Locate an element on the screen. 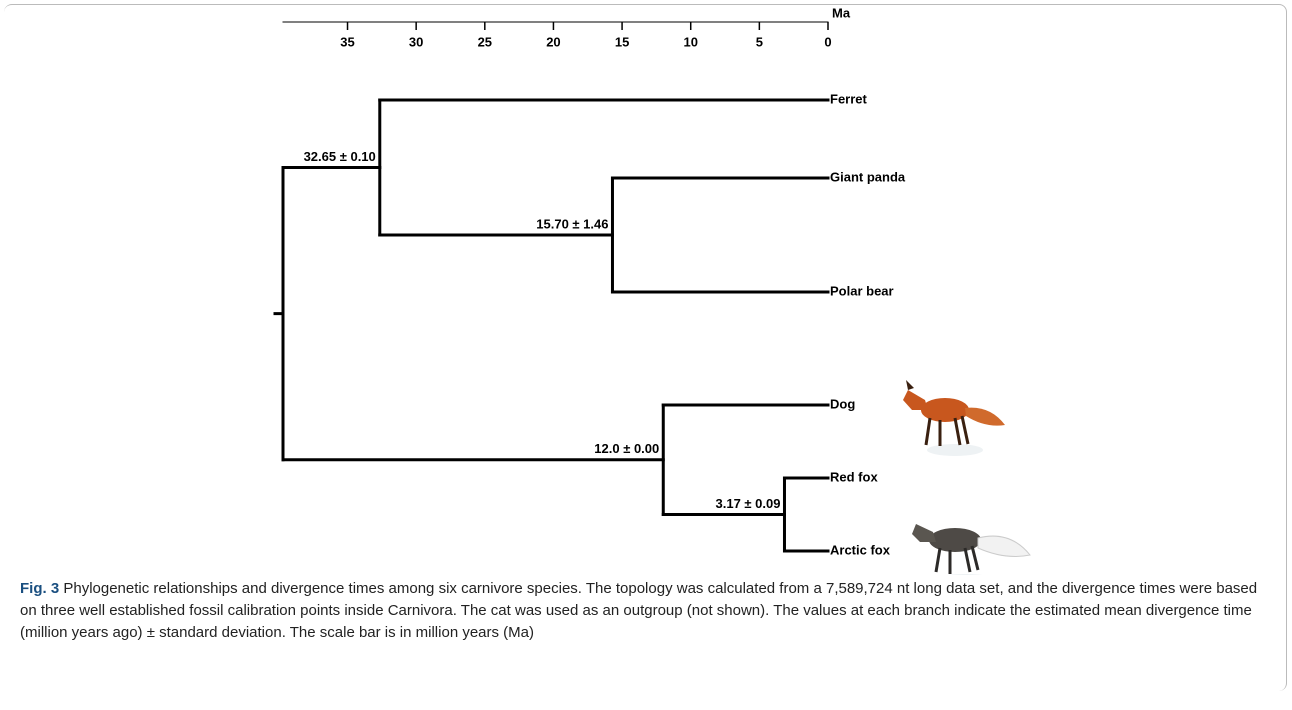 This screenshot has width=1292, height=710. axis-tick-label: 25 is located at coordinates (485, 41).